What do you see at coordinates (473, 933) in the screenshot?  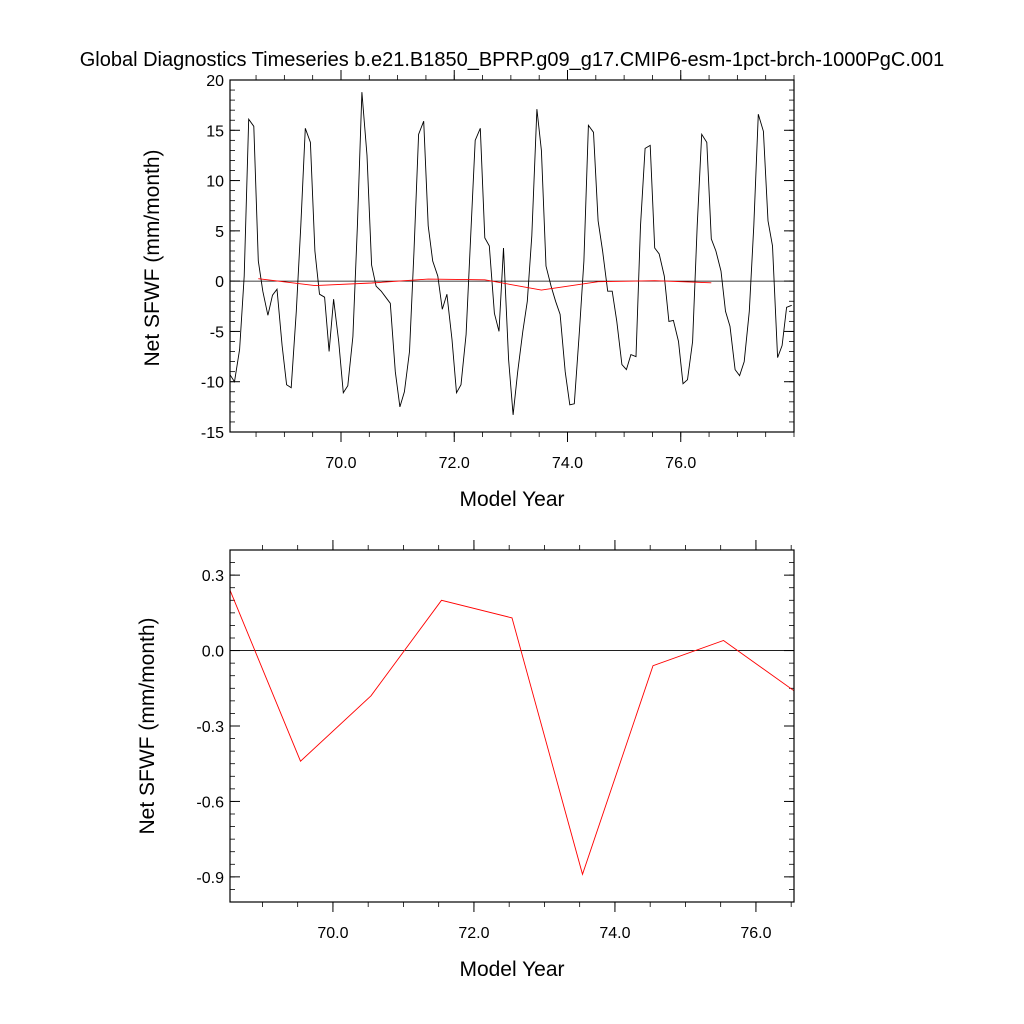 I see `bottom-x-tick-label: 72.0` at bounding box center [473, 933].